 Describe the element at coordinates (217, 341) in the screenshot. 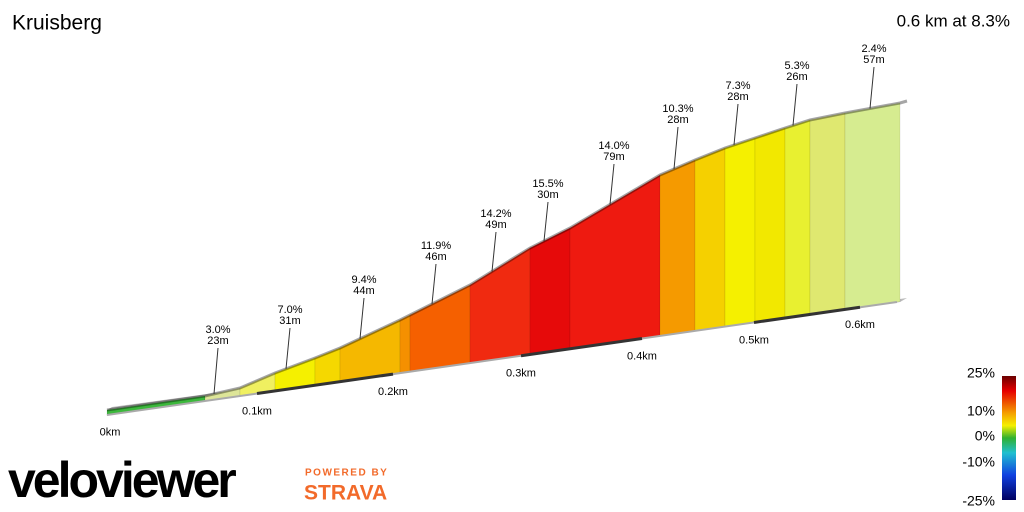

I see `segment-length: 23m` at that location.